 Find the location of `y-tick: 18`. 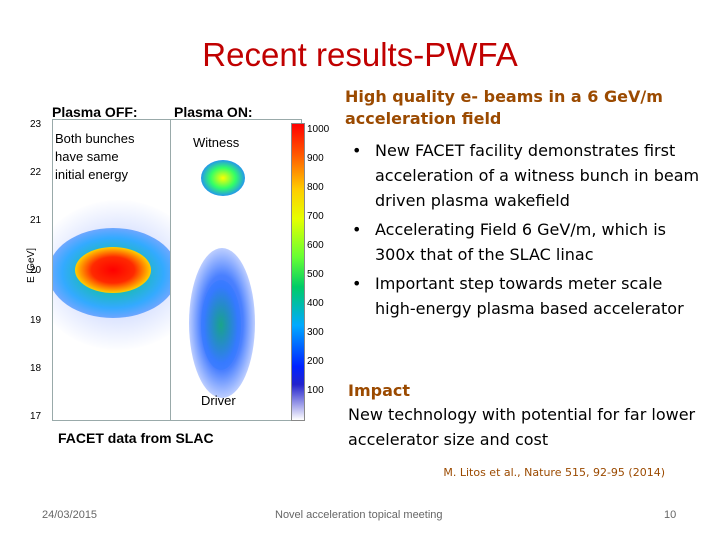

y-tick: 18 is located at coordinates (36, 368).